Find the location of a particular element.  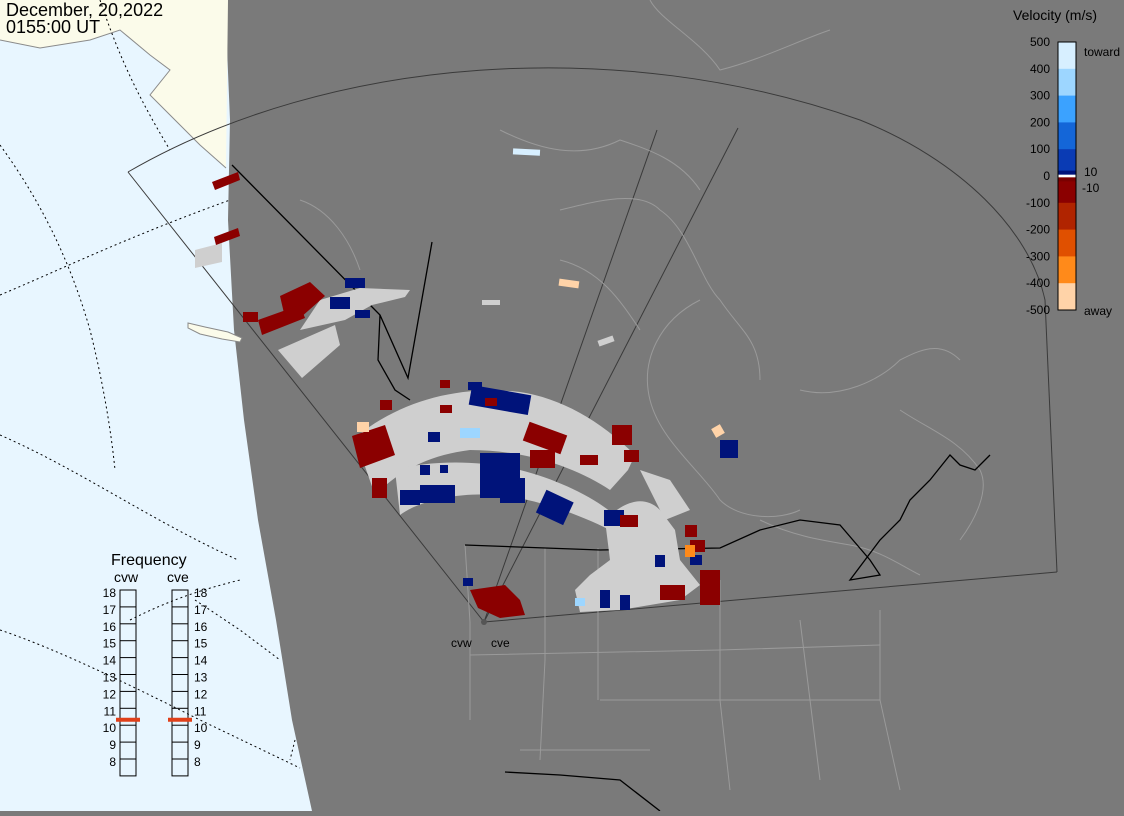

map-date: December, 20,2022 is located at coordinates (85, 10).